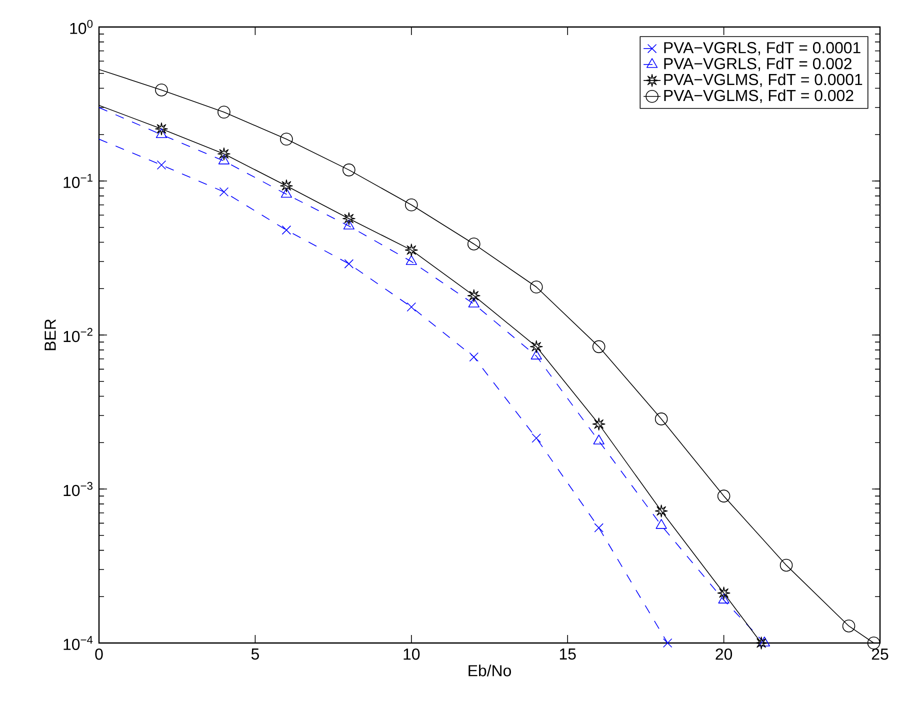 This screenshot has width=898, height=707. I want to click on x-tick-label: 0, so click(99, 654).